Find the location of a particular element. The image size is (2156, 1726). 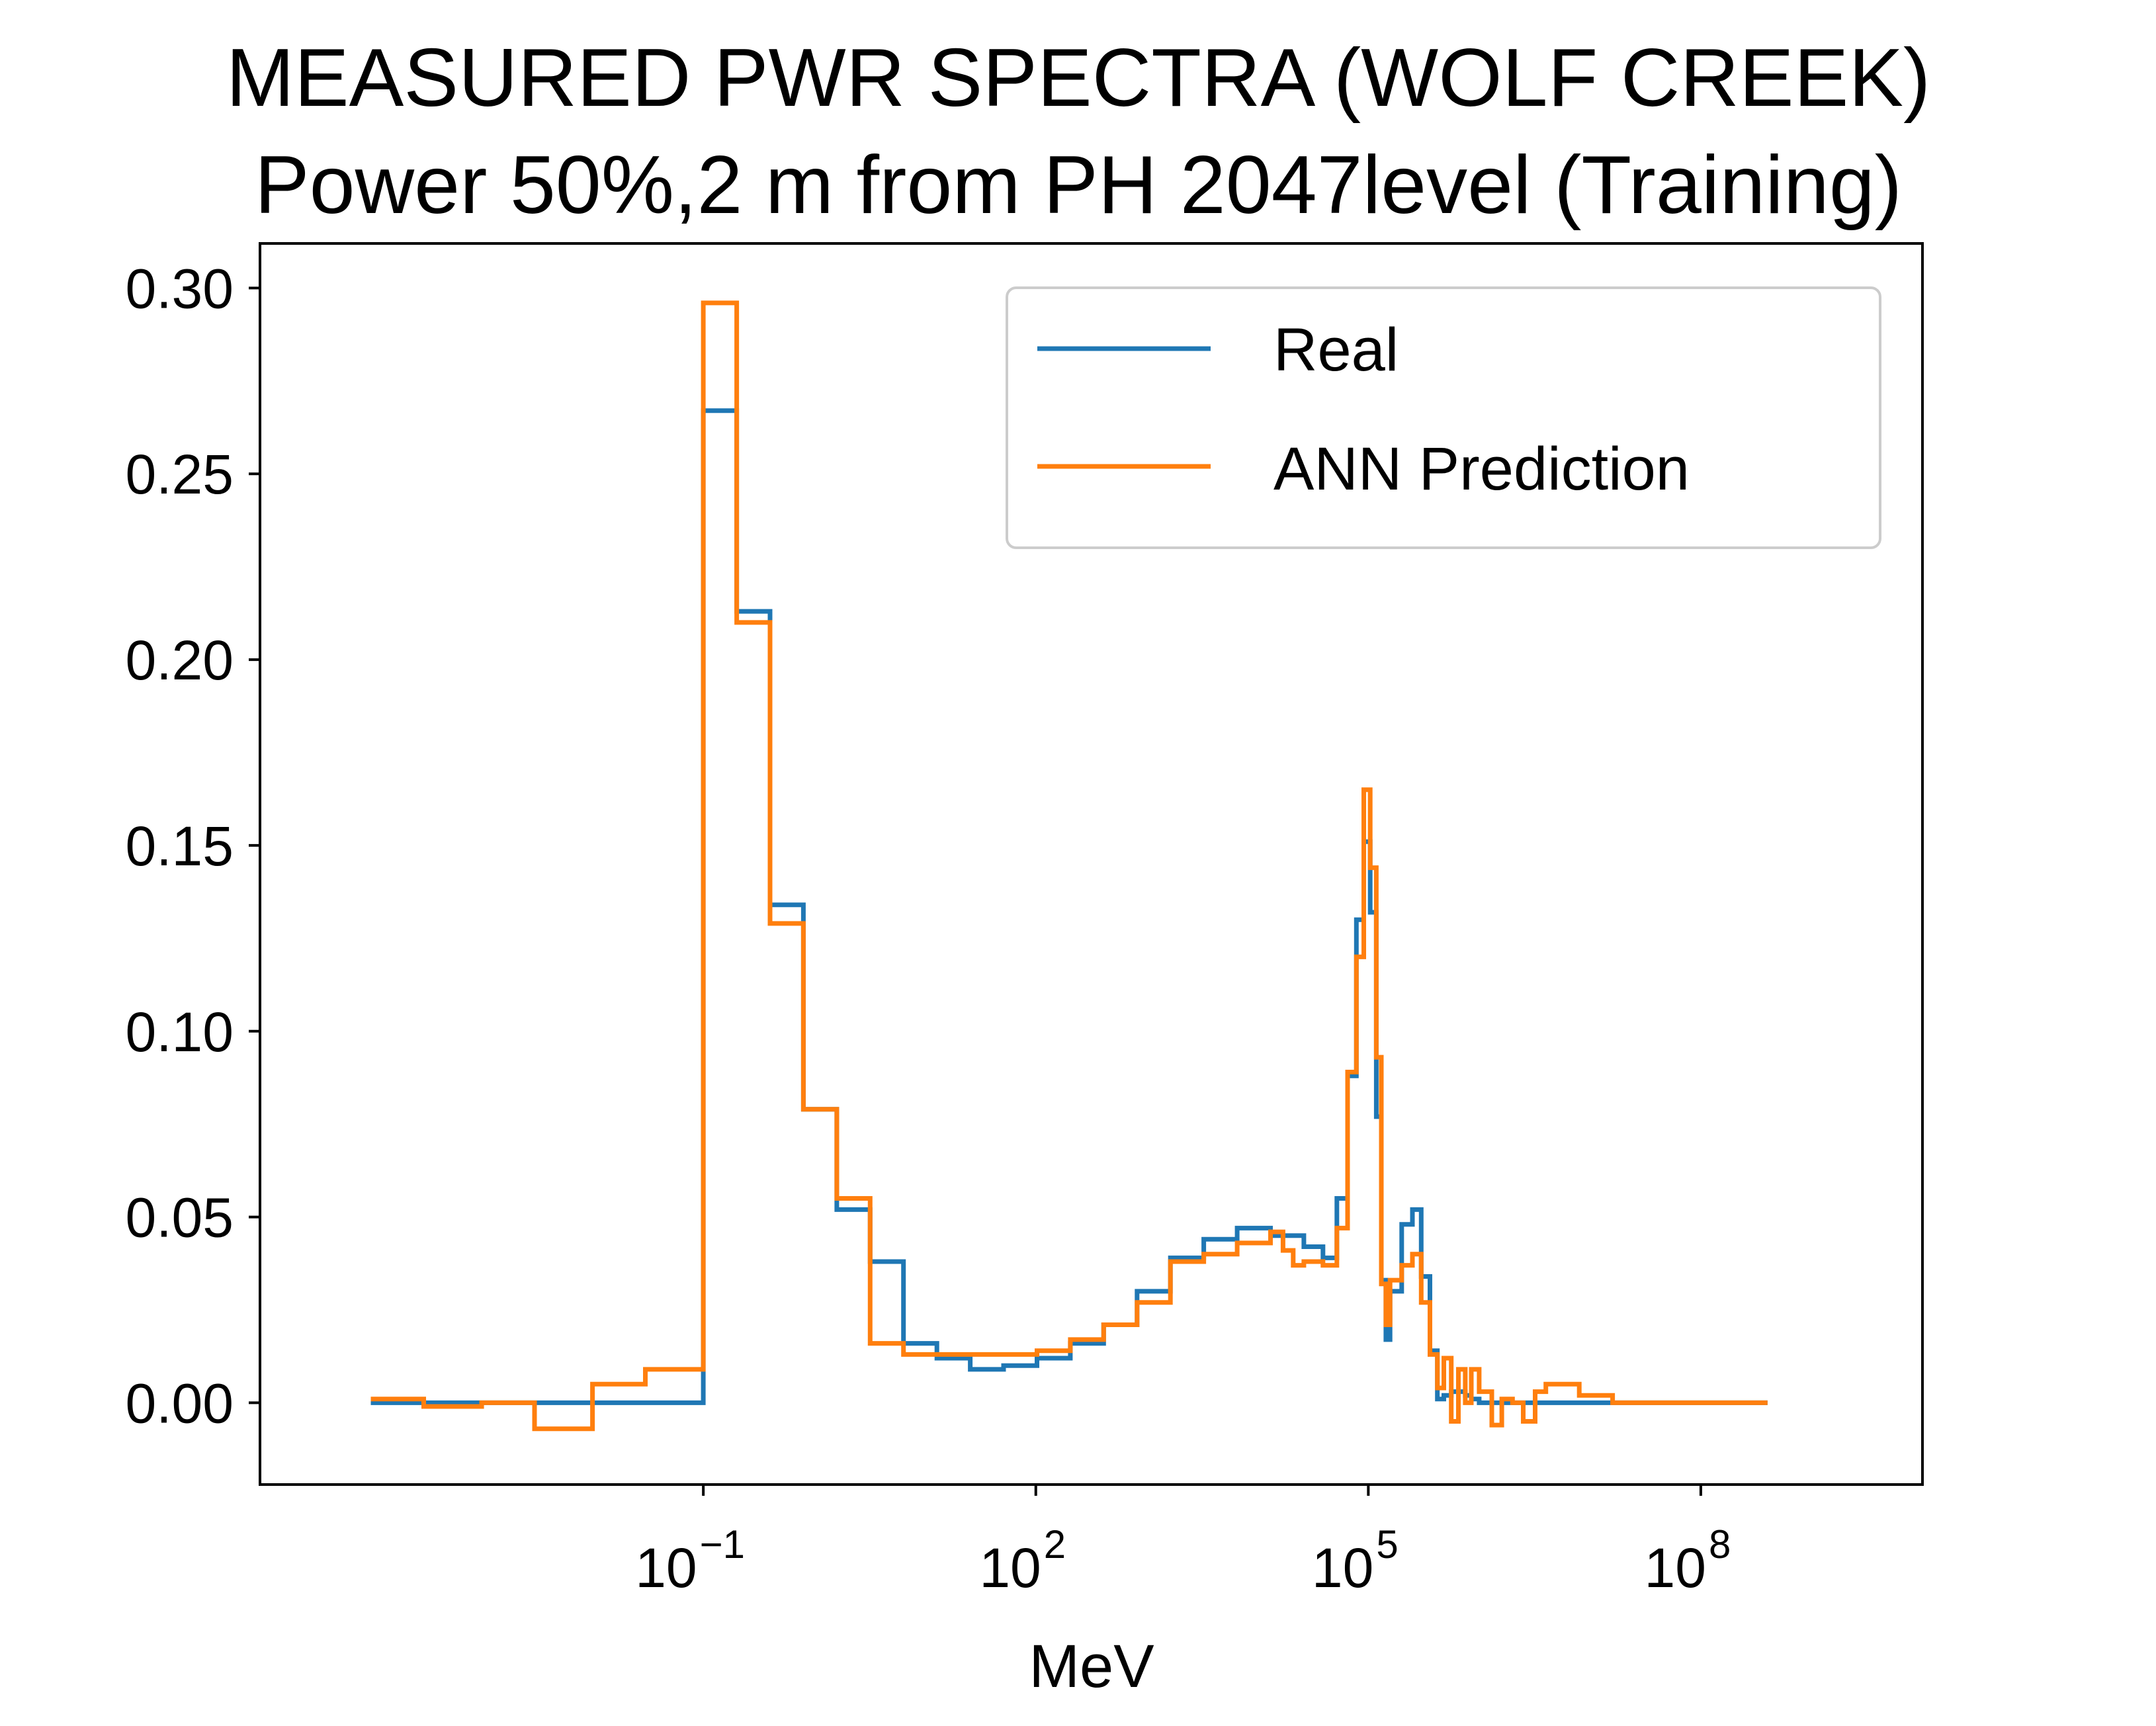

y-tick-label: 0.15 is located at coordinates (180, 846).